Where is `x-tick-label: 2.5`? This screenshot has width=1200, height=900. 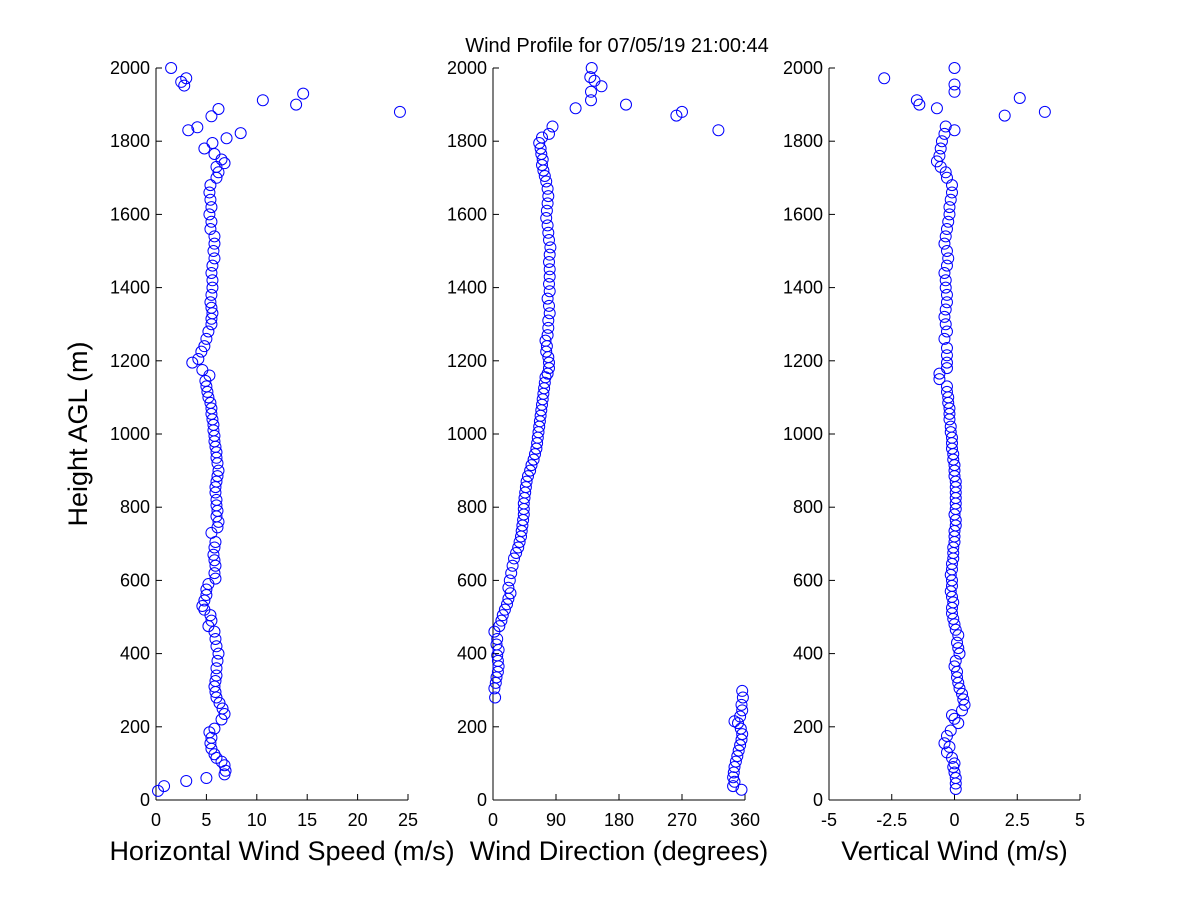
x-tick-label: 2.5 is located at coordinates (1017, 820).